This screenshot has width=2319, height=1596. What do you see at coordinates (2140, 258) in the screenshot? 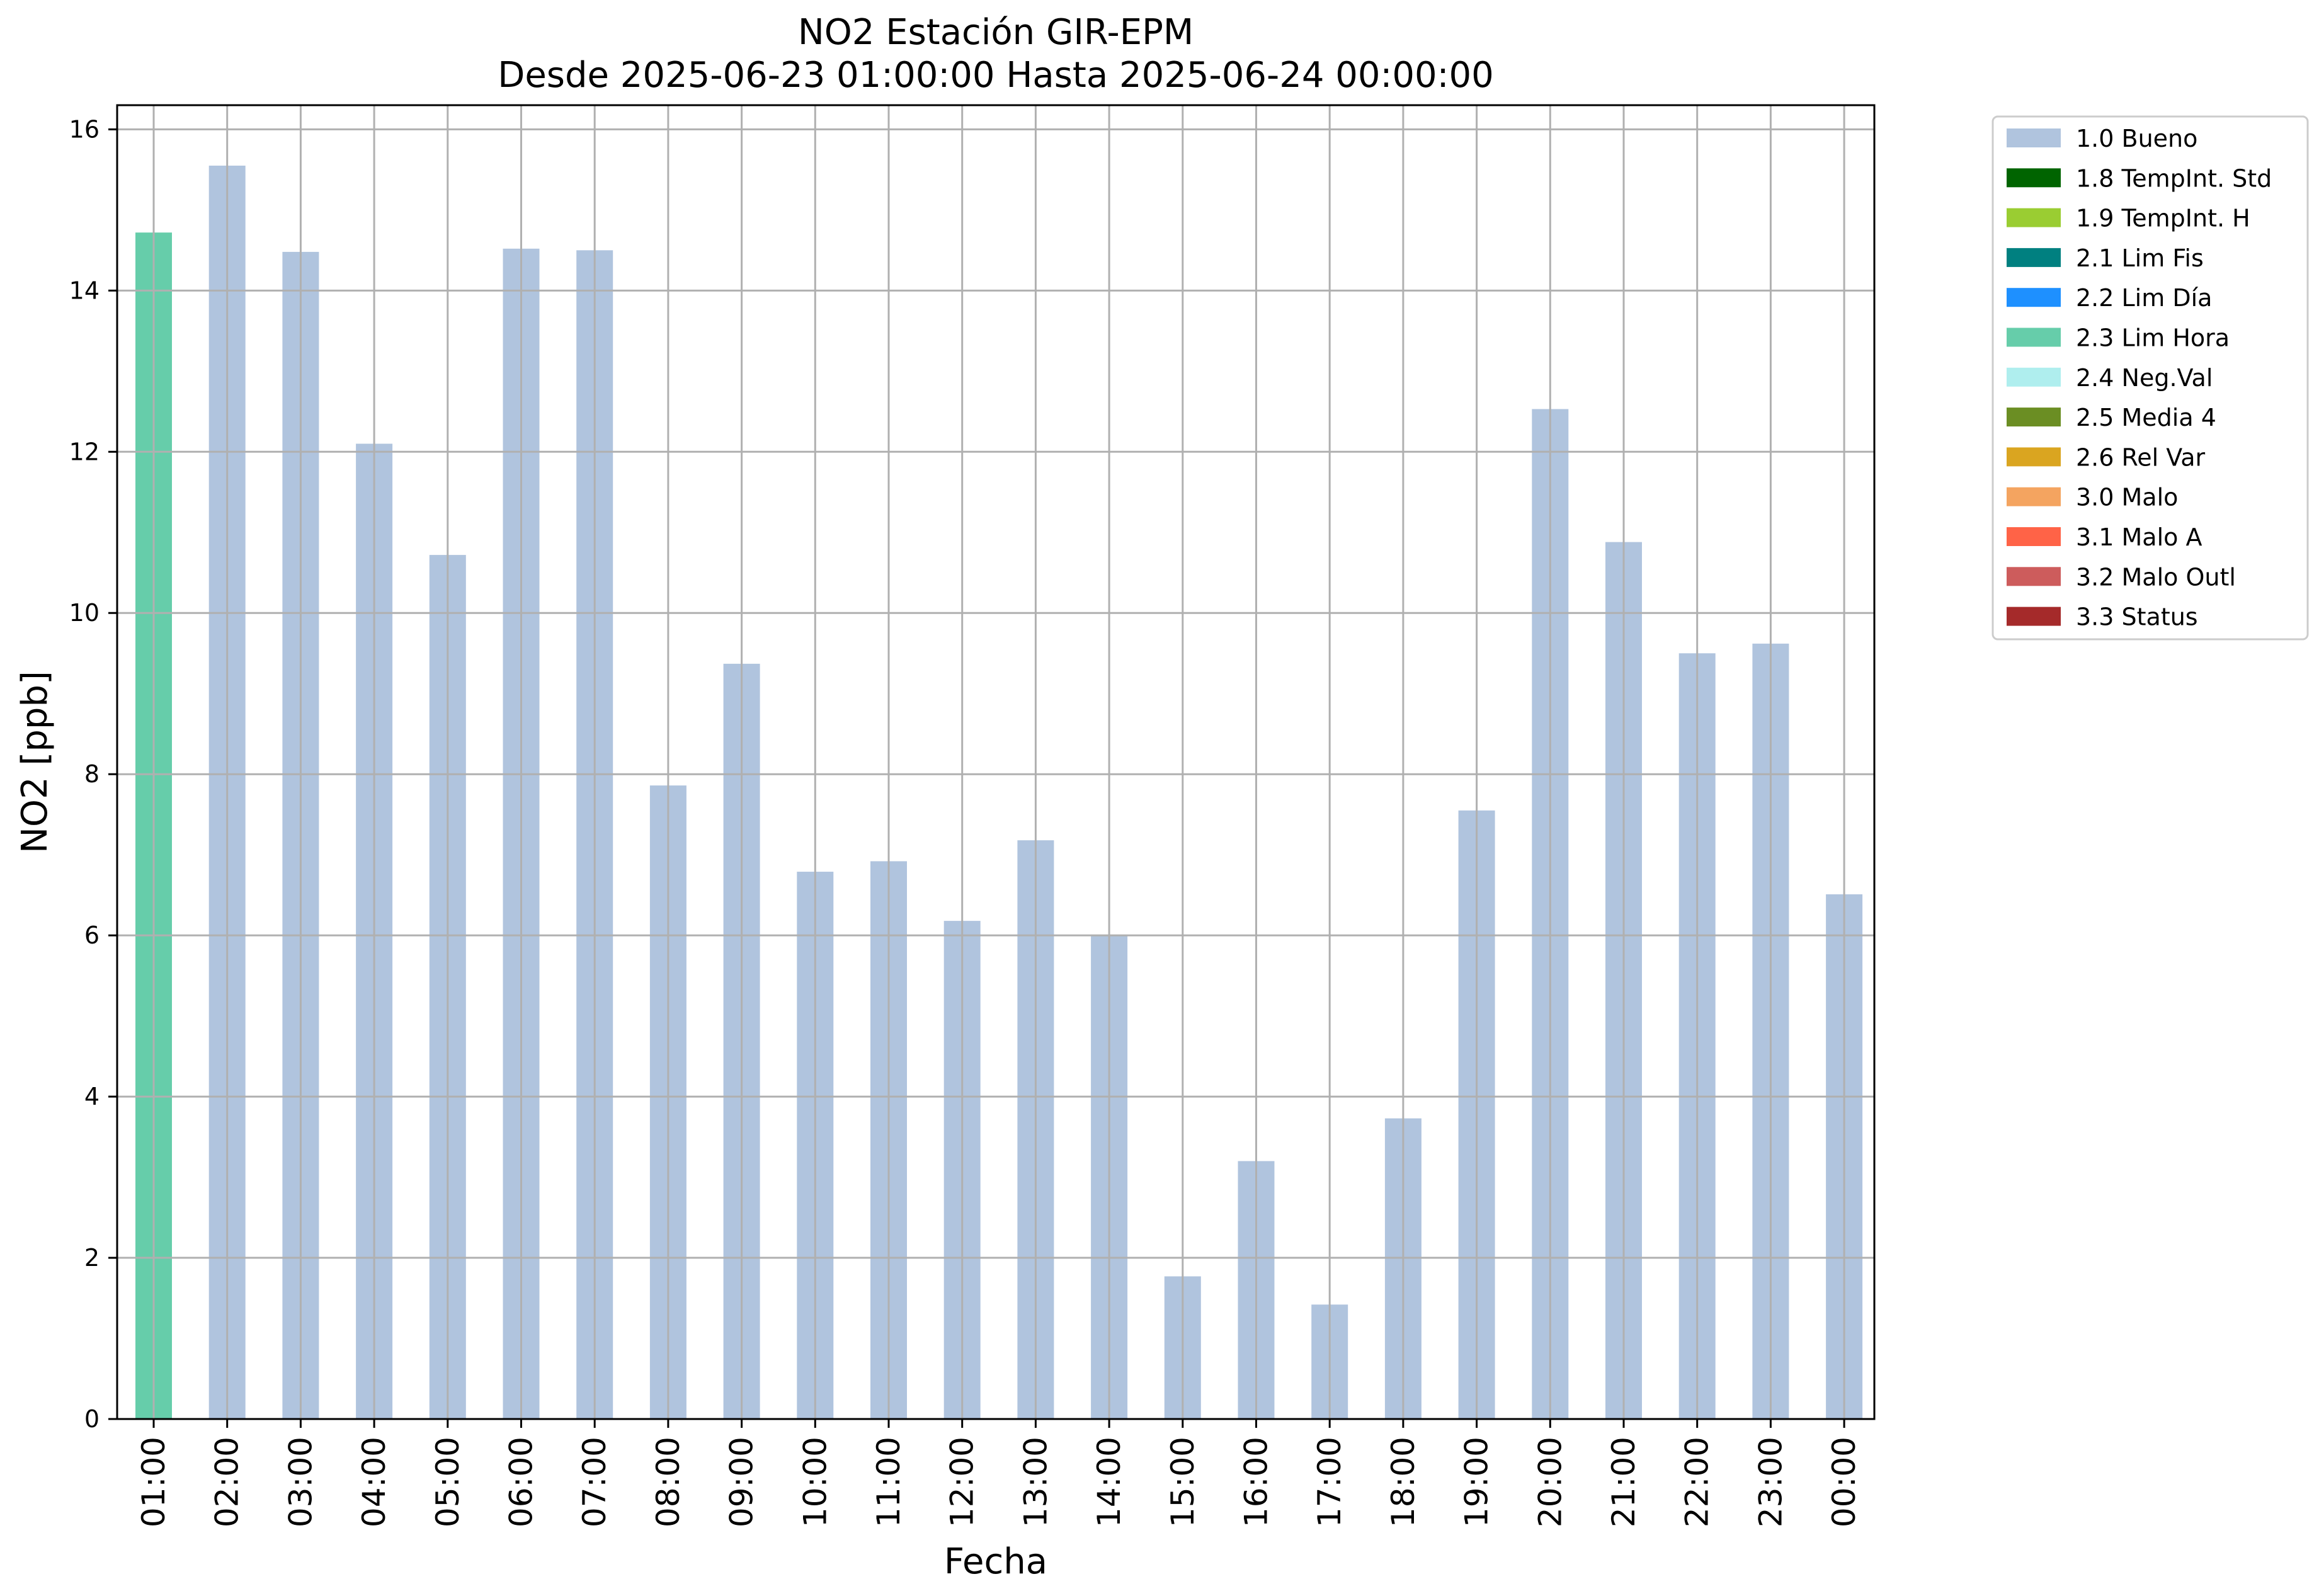
I see `legend-entry-label: 2.1 Lim Fis` at bounding box center [2140, 258].